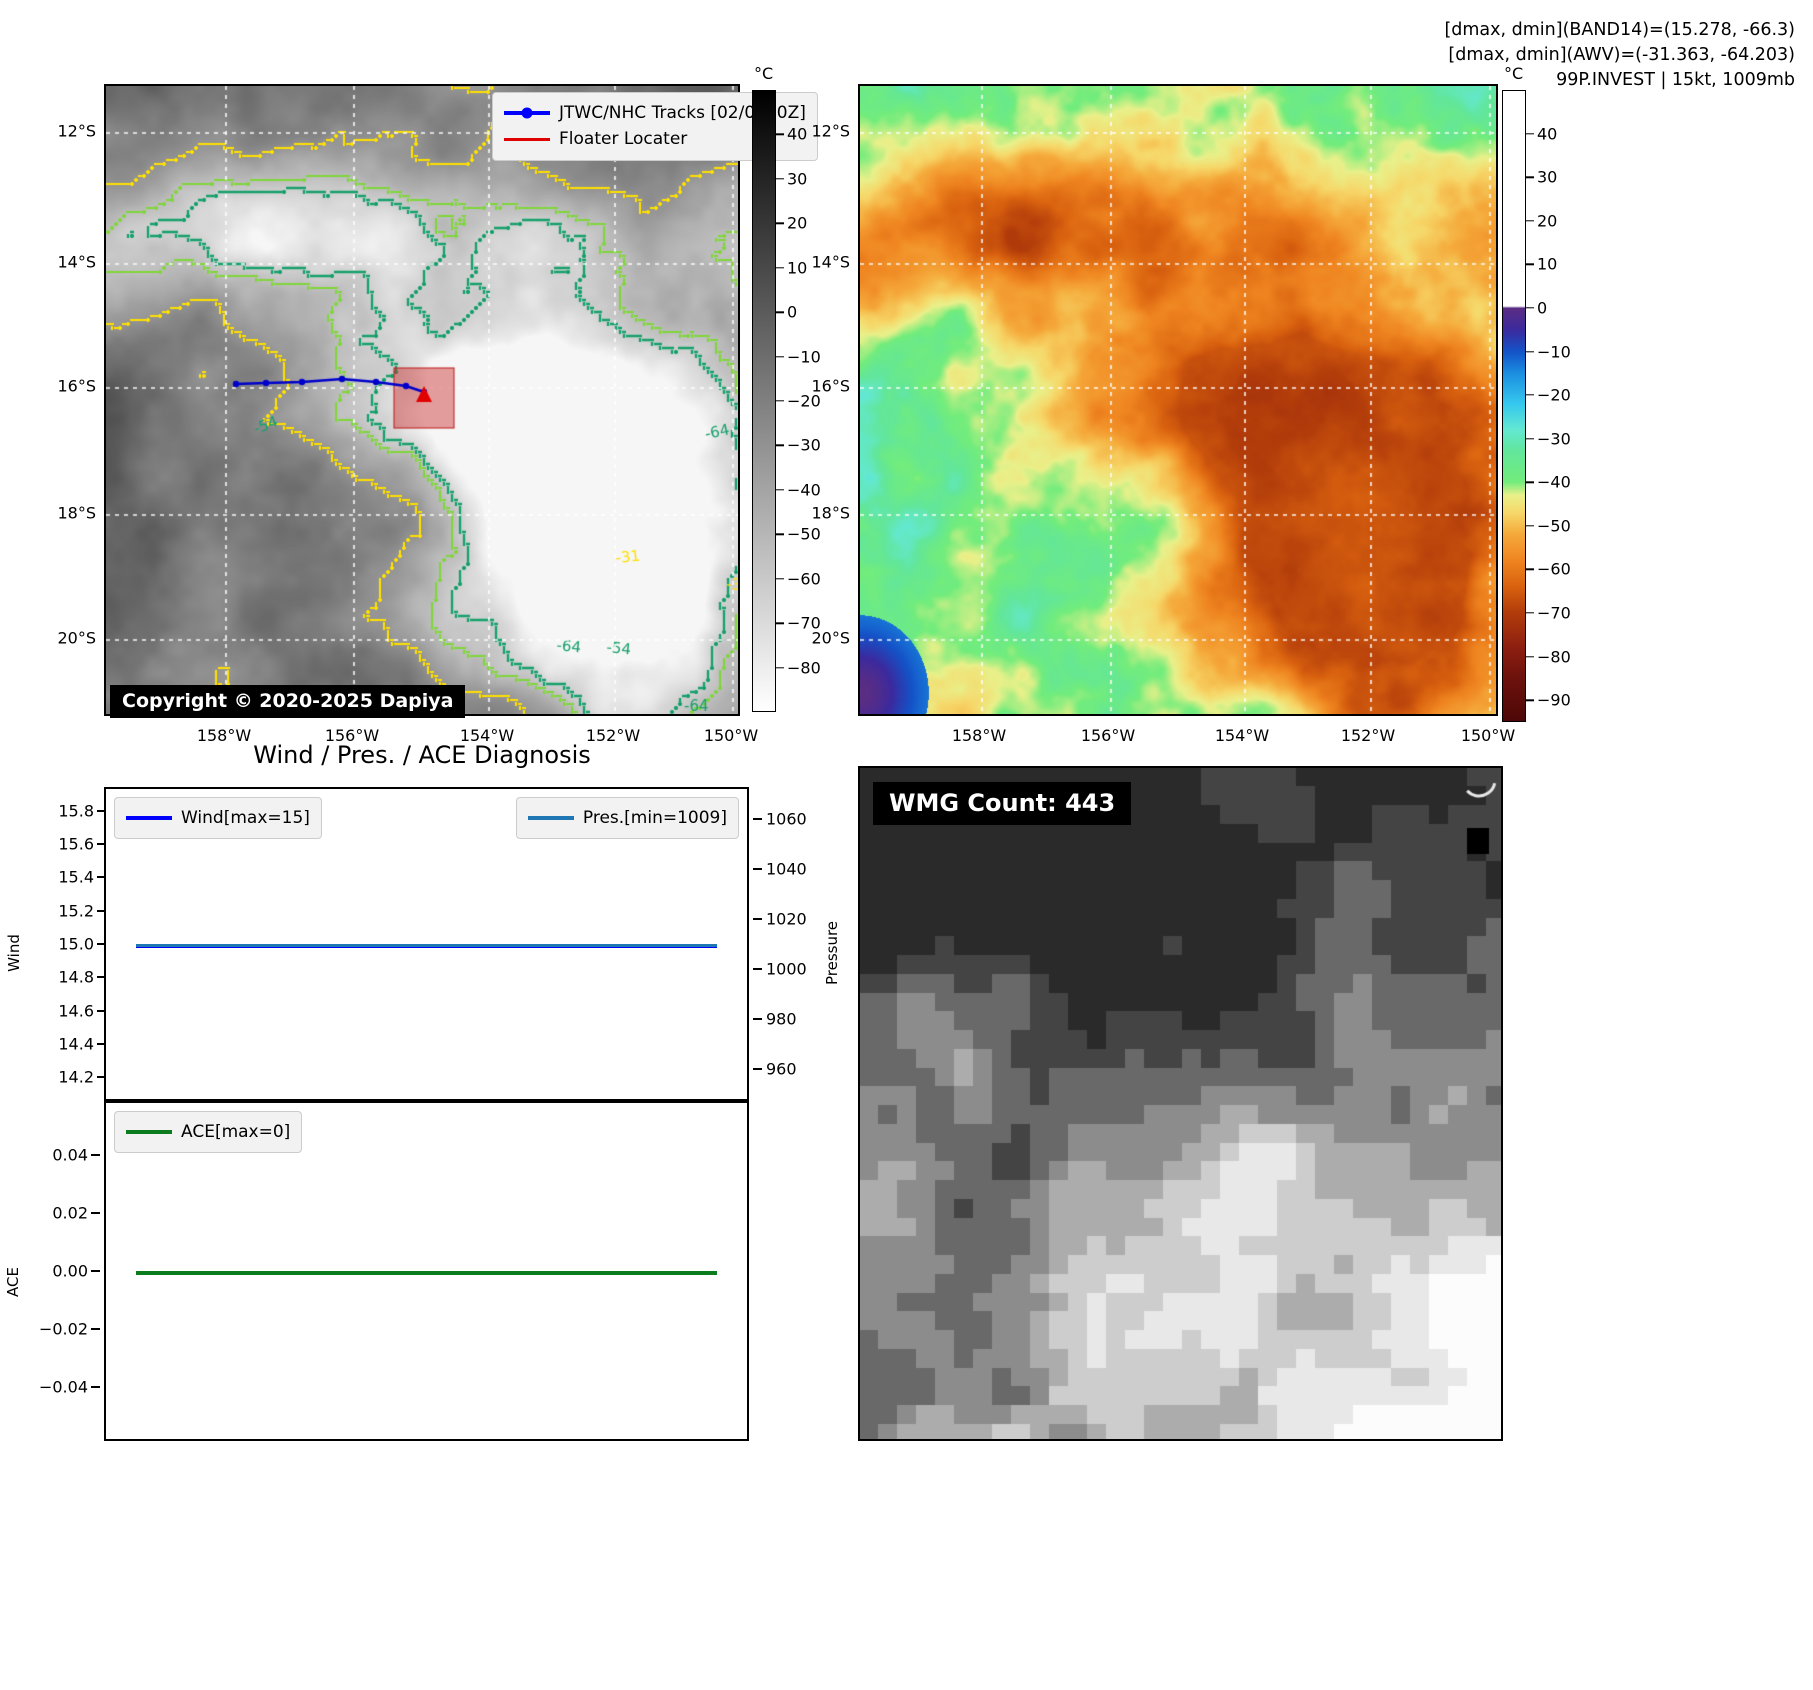 This screenshot has height=1690, width=1813. I want to click on legend-label-floater: Floater Locater, so click(623, 139).